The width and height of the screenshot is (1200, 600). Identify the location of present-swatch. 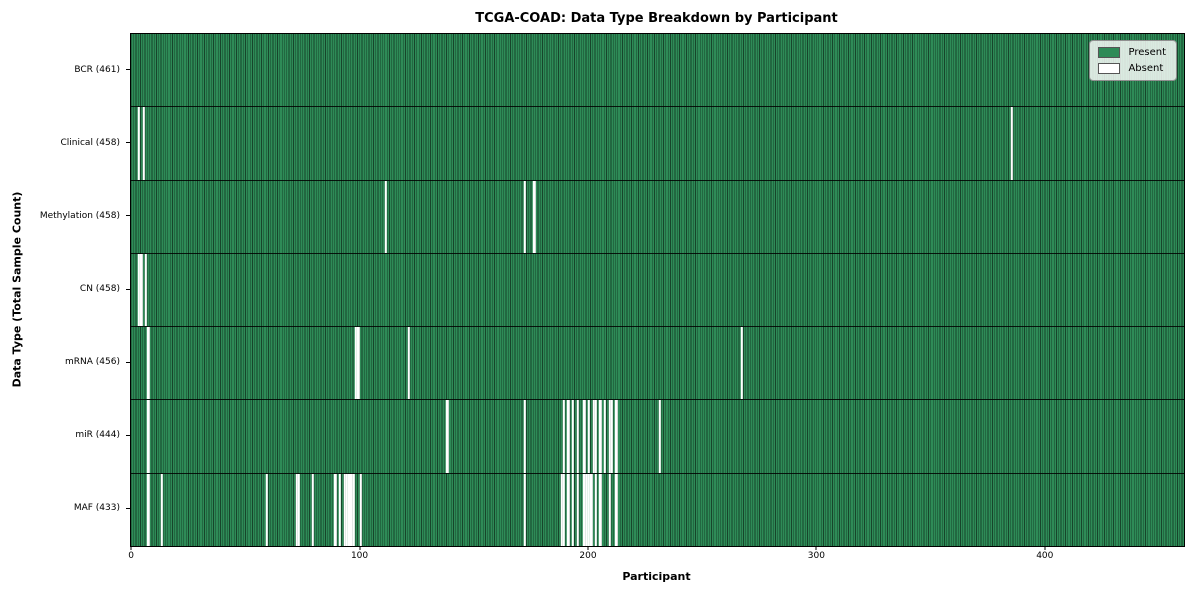
(1109, 52).